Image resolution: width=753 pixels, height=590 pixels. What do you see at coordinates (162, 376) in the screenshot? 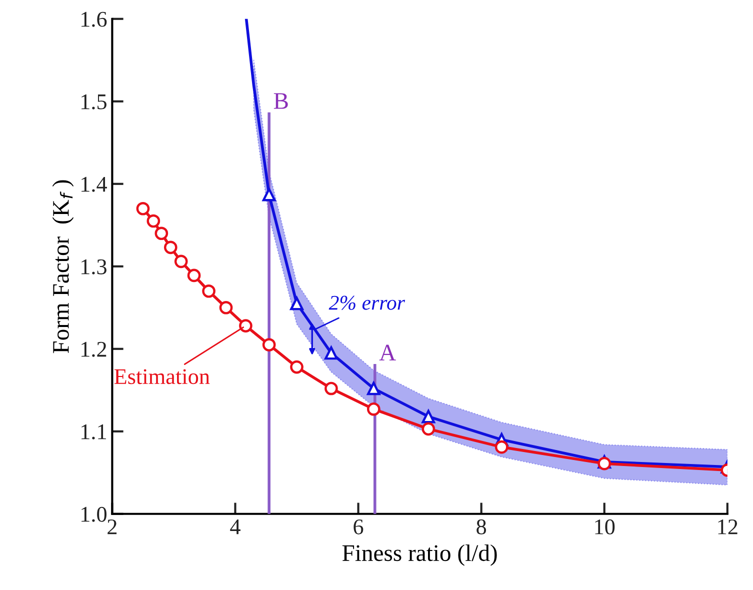
I see `legend-label: Estimation` at bounding box center [162, 376].